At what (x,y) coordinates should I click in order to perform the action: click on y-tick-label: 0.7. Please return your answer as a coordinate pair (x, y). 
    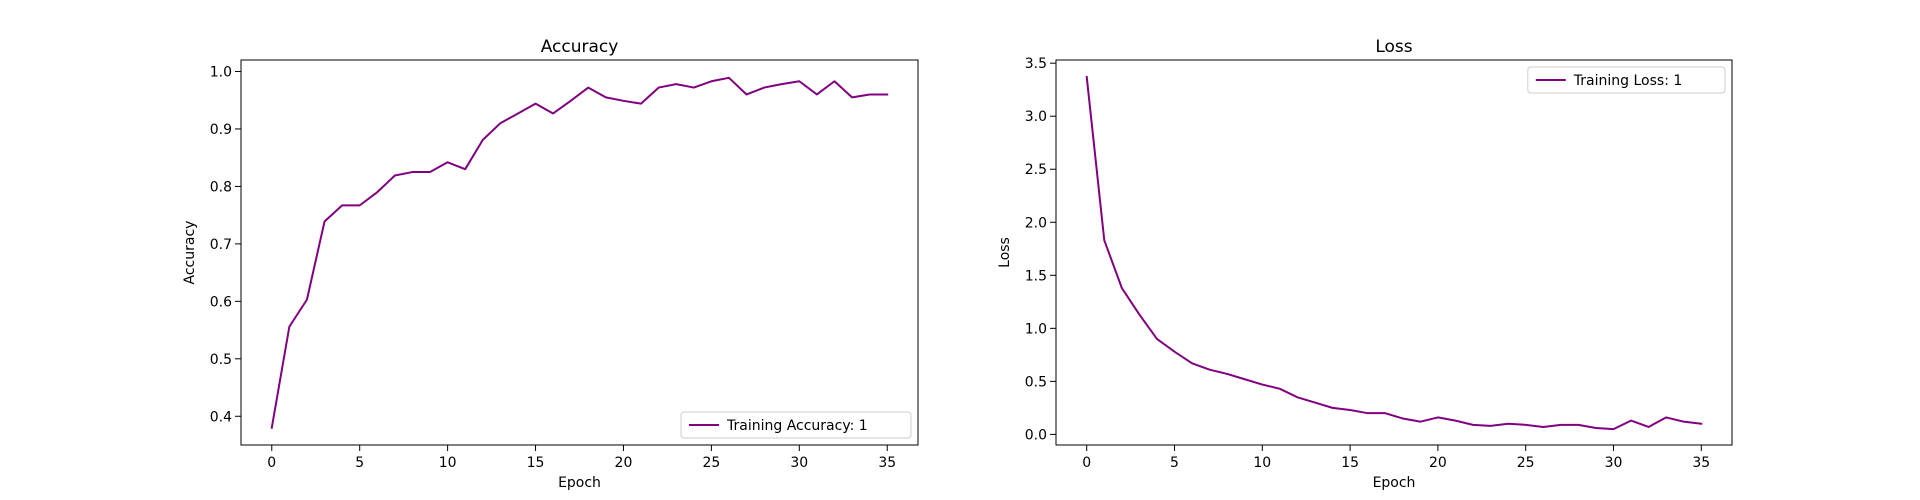
    Looking at the image, I should click on (221, 245).